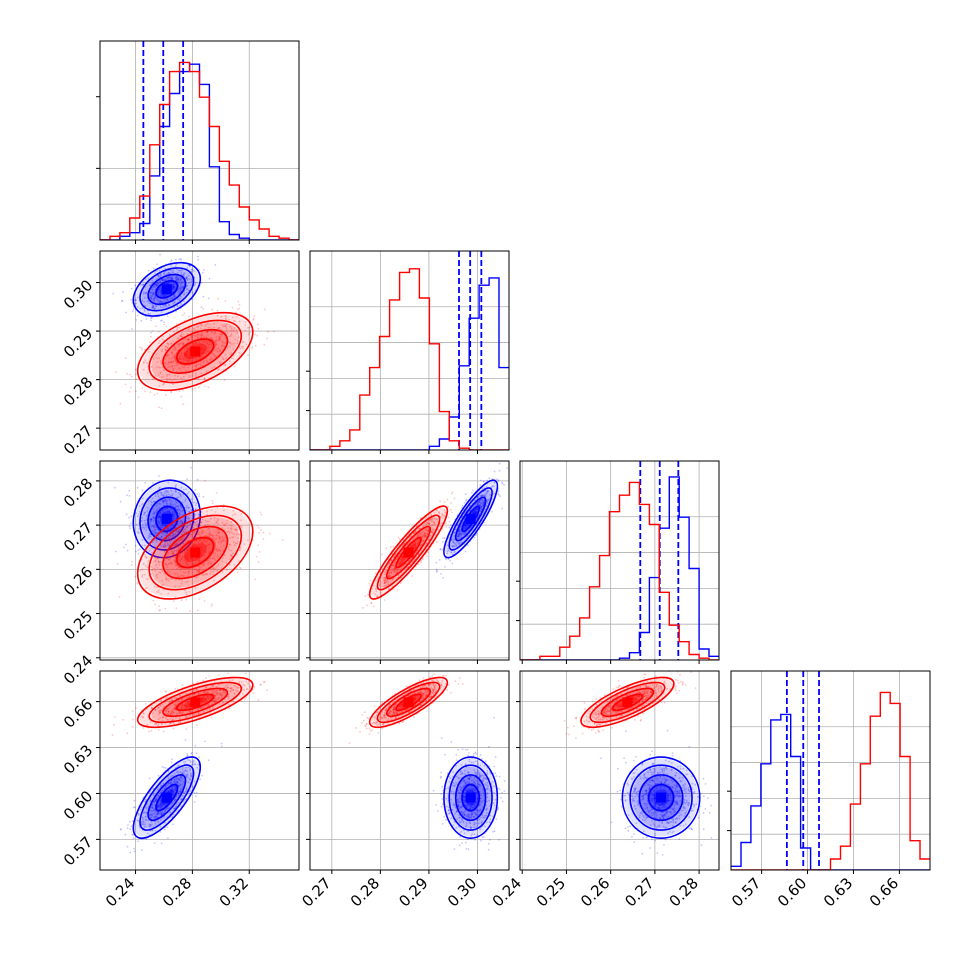 This screenshot has width=970, height=970. What do you see at coordinates (409, 350) in the screenshot?
I see `grid` at bounding box center [409, 350].